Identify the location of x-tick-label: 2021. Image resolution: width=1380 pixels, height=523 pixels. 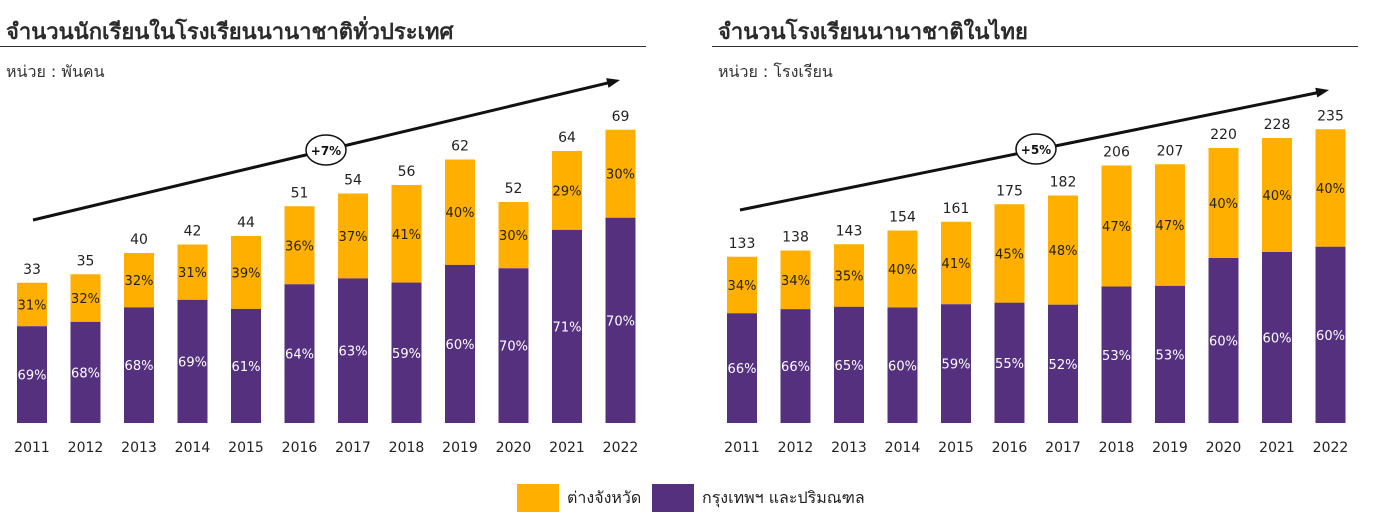
(1277, 448).